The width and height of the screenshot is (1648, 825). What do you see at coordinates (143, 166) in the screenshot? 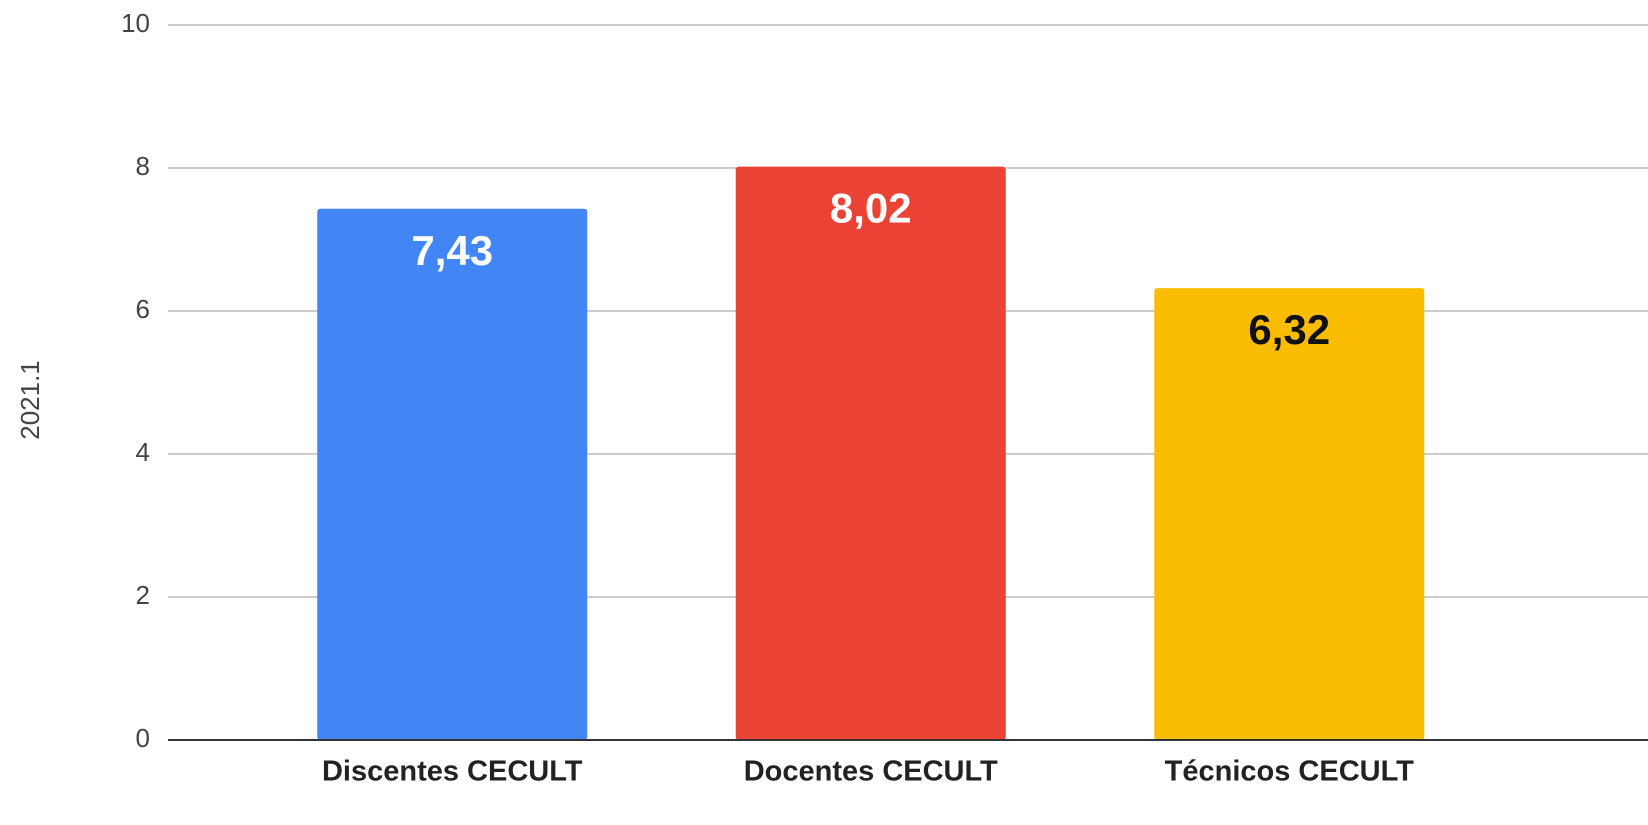
I see `y-tick-label: 8` at bounding box center [143, 166].